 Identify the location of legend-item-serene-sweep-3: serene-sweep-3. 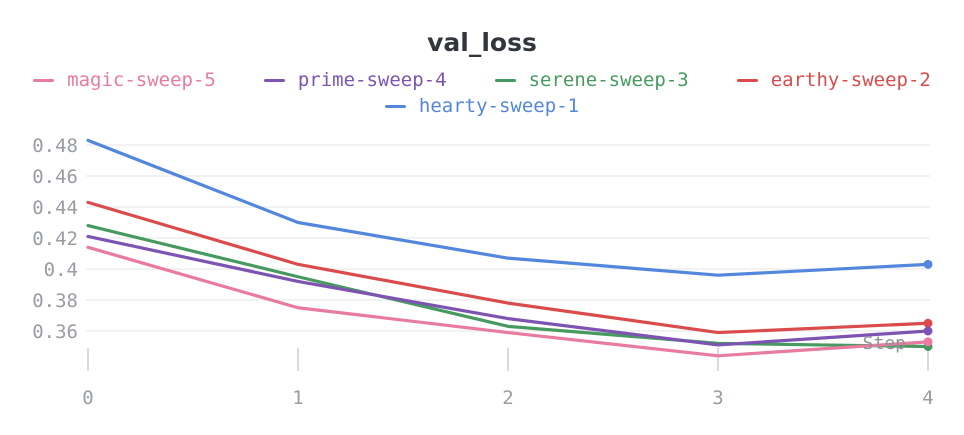
(592, 80).